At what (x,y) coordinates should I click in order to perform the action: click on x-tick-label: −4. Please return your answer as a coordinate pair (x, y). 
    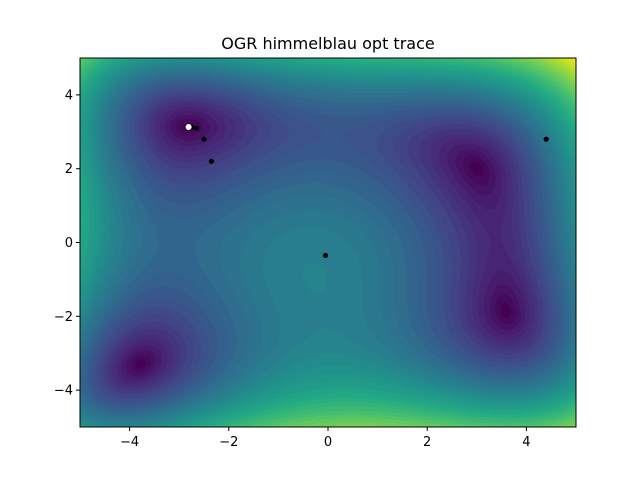
    Looking at the image, I should click on (129, 442).